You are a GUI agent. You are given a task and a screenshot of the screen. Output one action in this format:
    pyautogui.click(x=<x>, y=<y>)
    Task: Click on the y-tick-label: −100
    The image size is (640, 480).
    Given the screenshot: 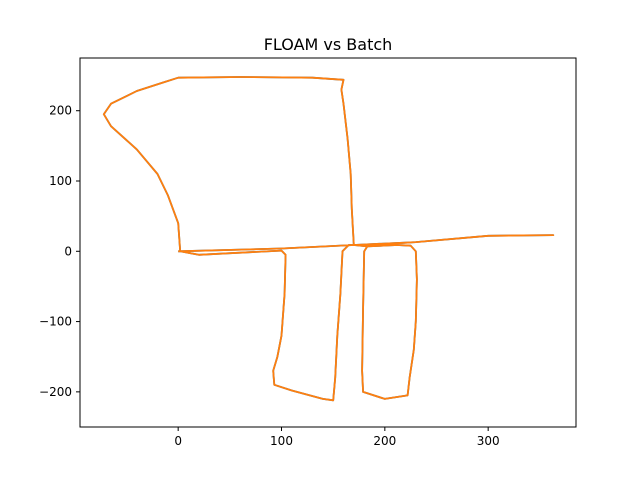 What is the action you would take?
    pyautogui.click(x=55, y=322)
    